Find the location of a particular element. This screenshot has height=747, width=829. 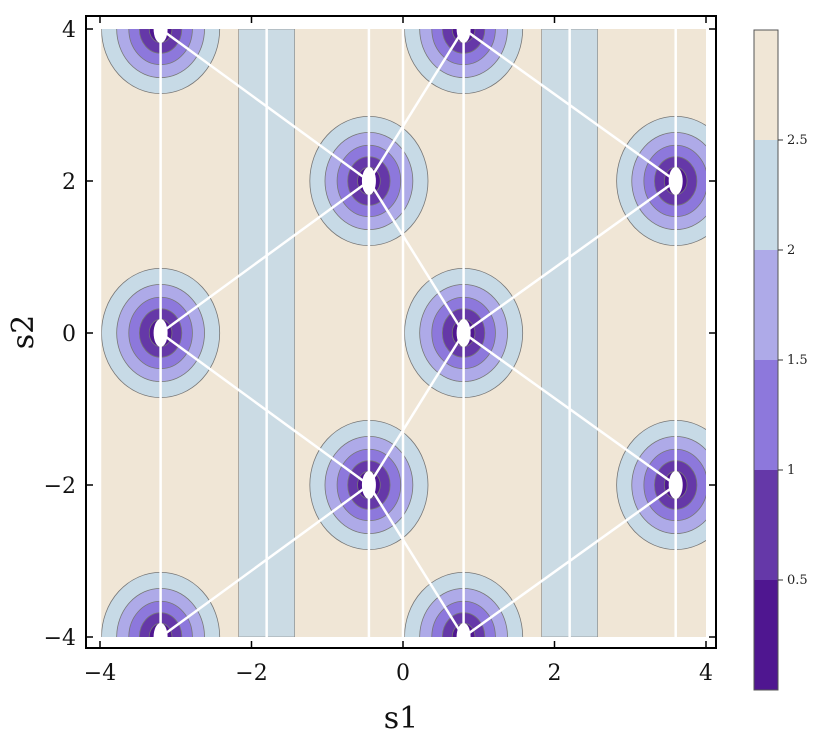

y-axis-title: s2 is located at coordinates (23, 332).